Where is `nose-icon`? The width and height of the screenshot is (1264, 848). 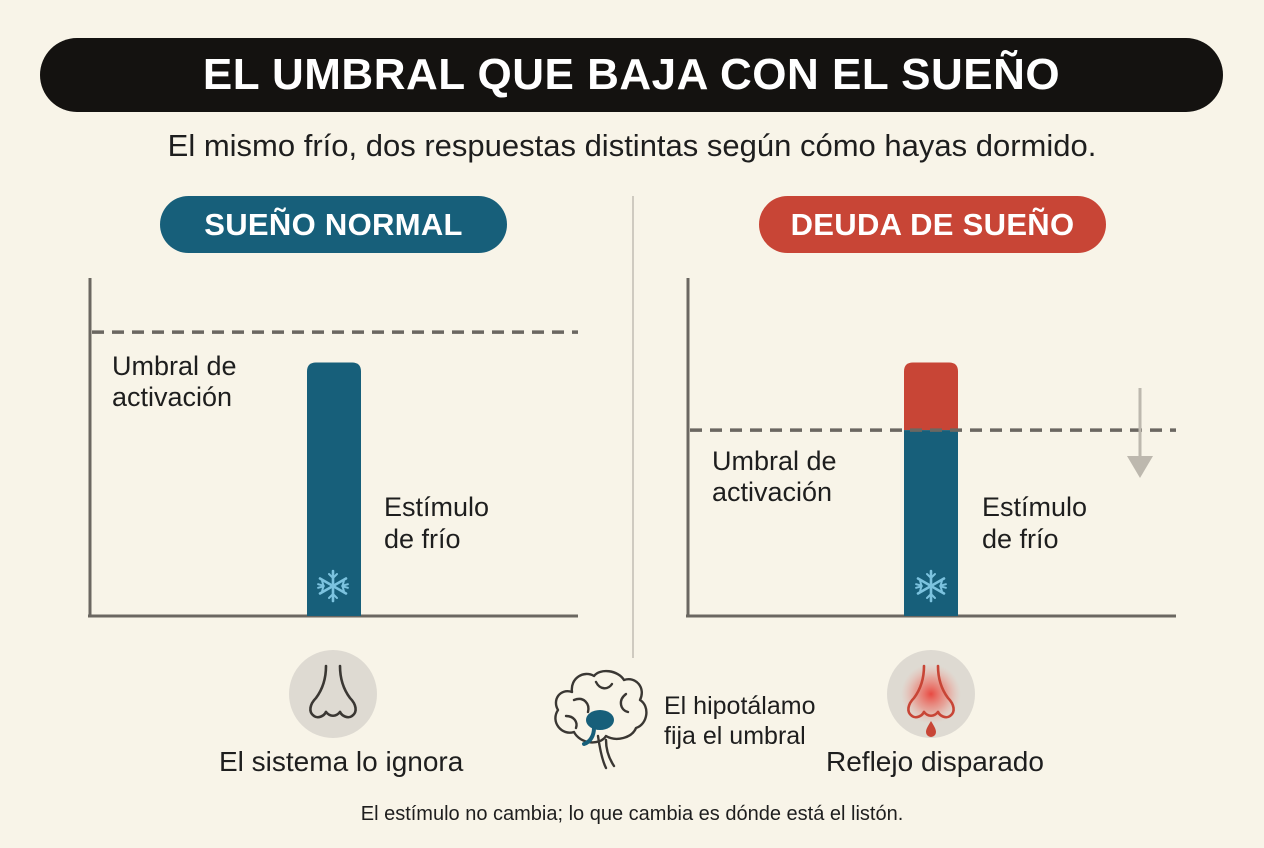 nose-icon is located at coordinates (333, 691).